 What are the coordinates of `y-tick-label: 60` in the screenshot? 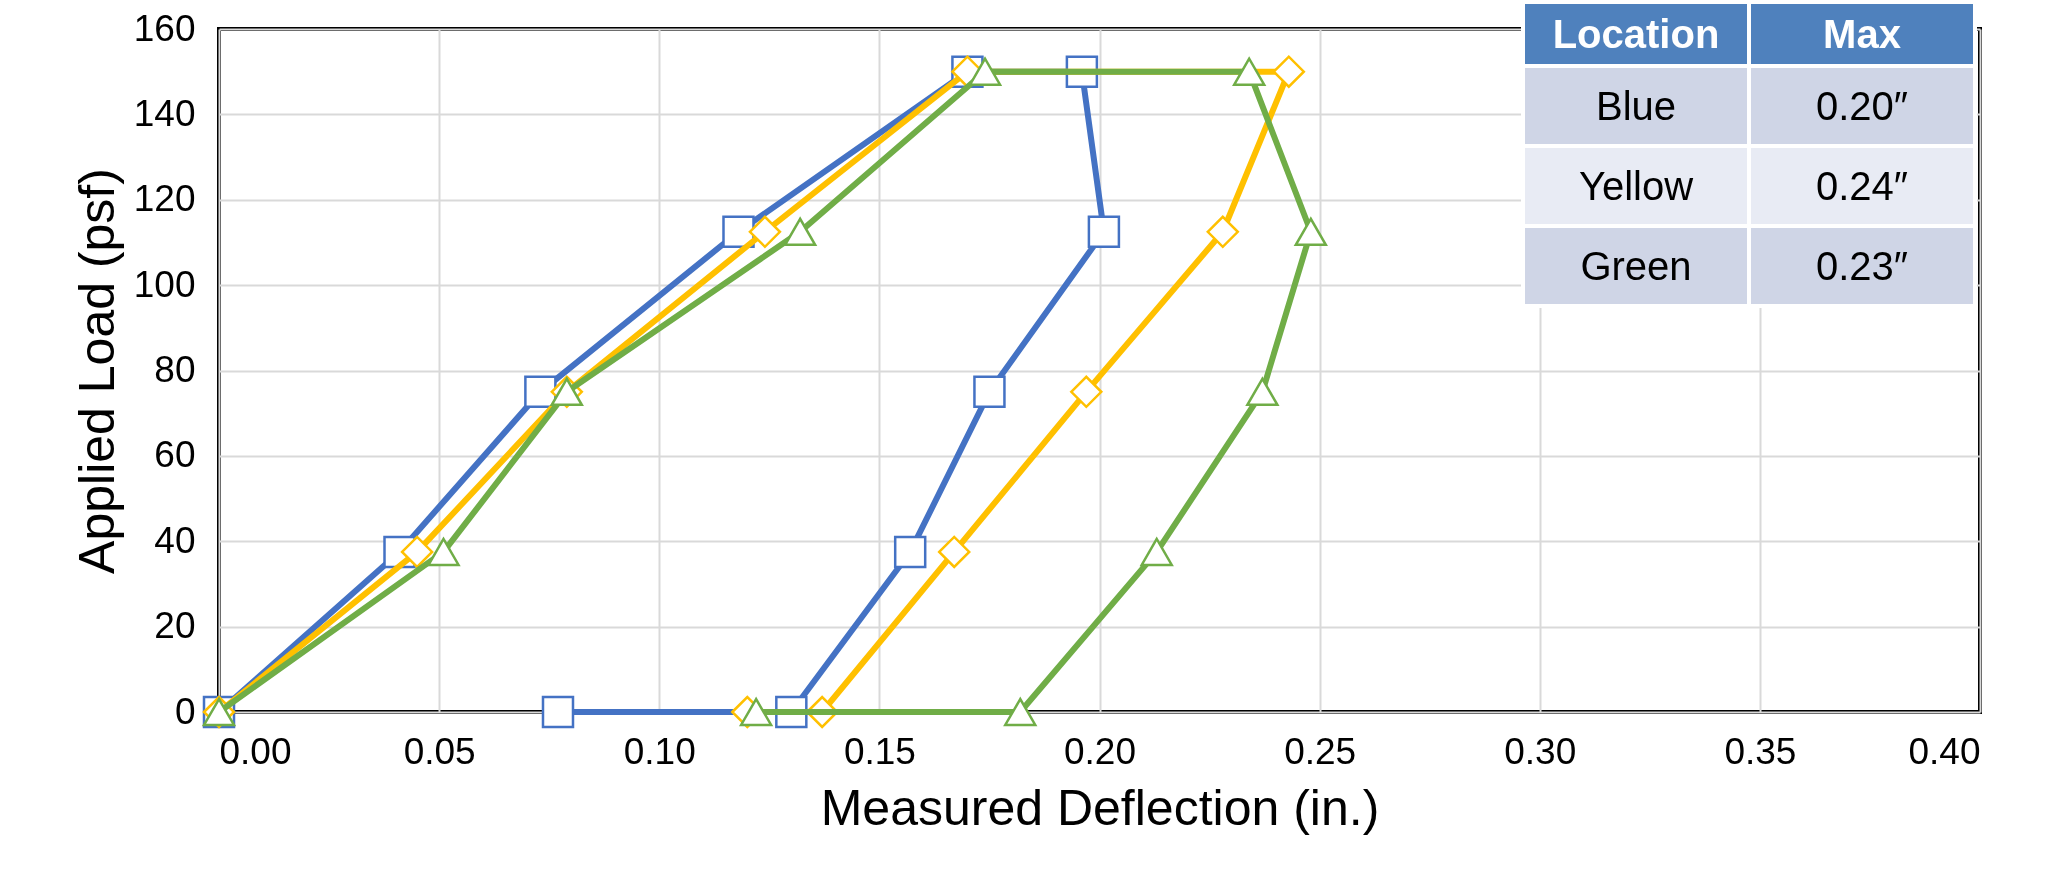 It's located at (175, 455).